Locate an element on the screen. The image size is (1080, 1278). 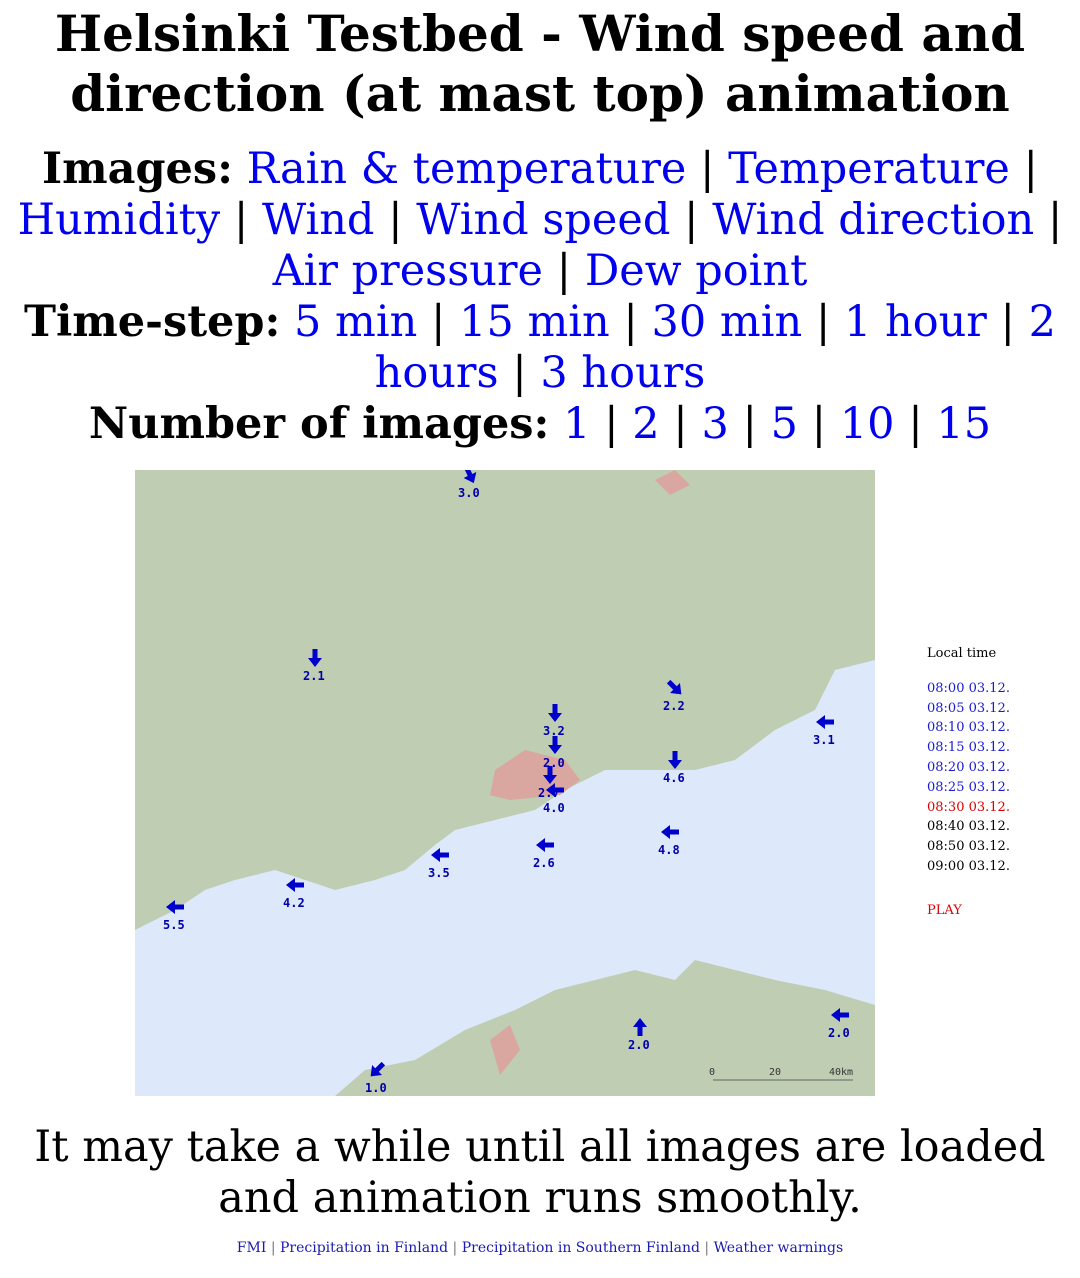
image-type-link: Dew point is located at coordinates (696, 271).